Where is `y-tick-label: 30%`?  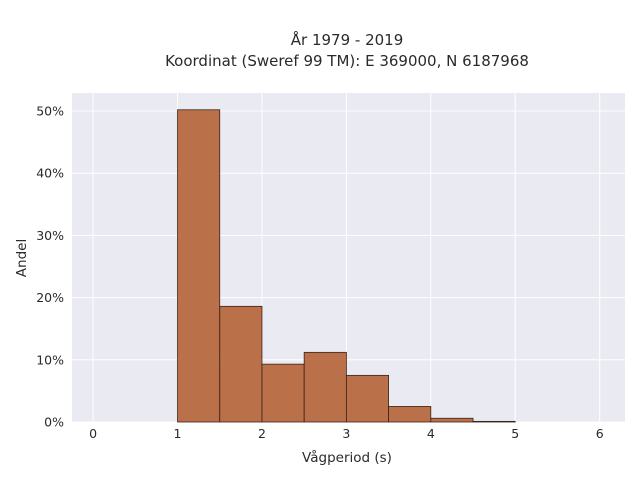
y-tick-label: 30% is located at coordinates (50, 235).